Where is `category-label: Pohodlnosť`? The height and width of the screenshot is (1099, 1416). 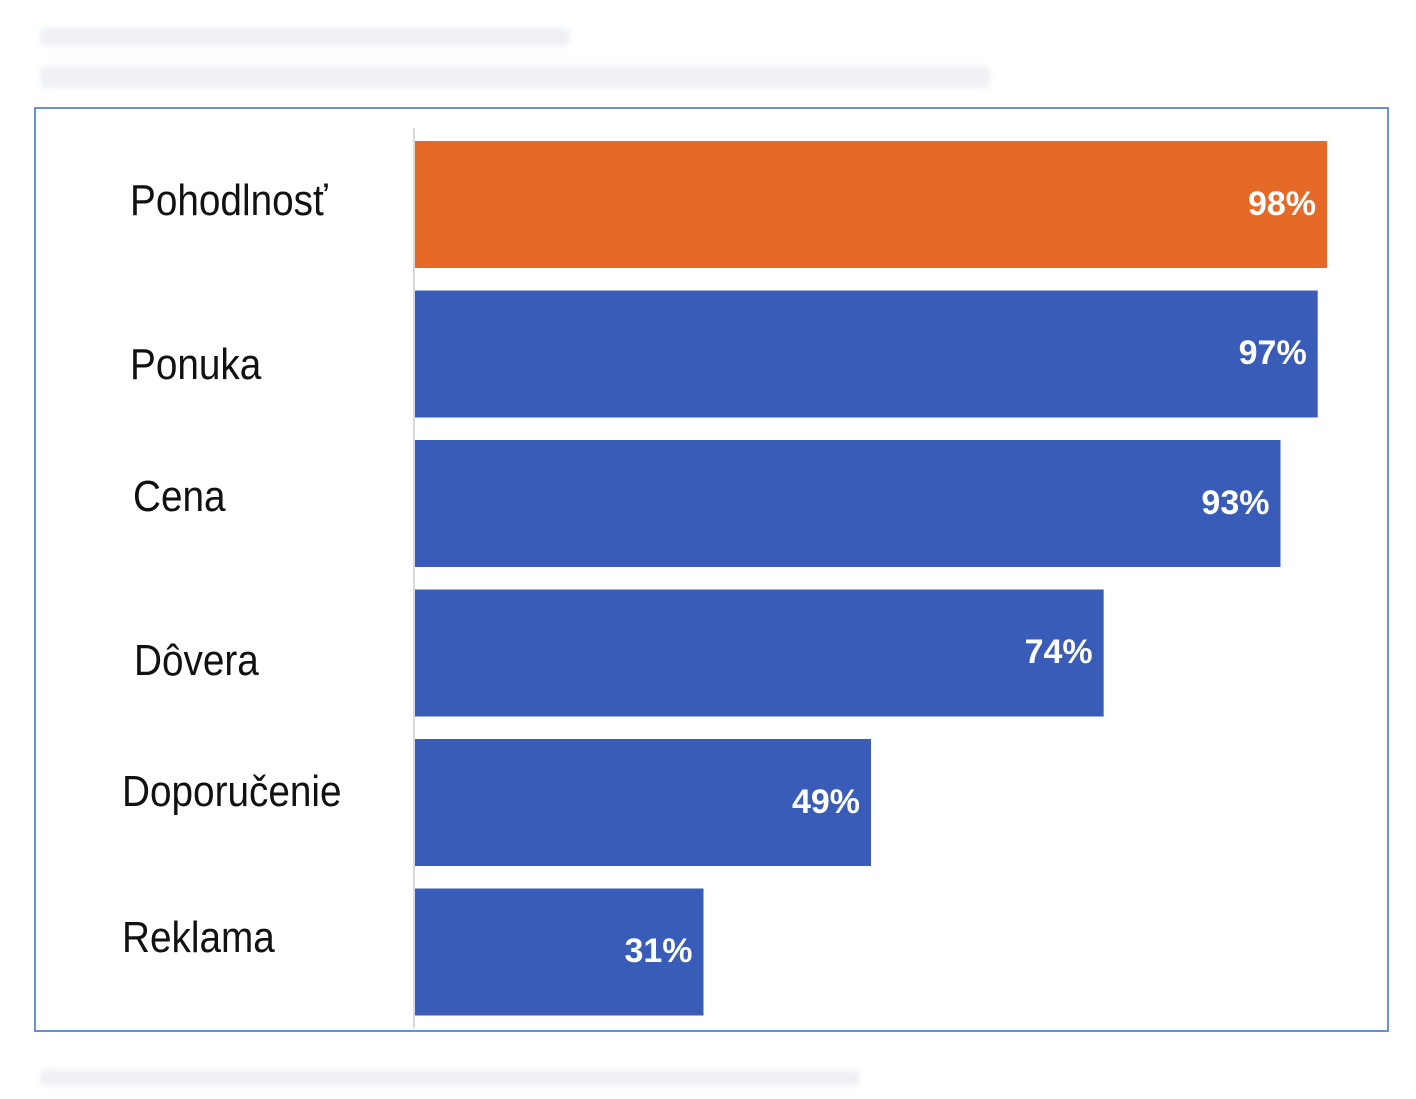 category-label: Pohodlnosť is located at coordinates (229, 200).